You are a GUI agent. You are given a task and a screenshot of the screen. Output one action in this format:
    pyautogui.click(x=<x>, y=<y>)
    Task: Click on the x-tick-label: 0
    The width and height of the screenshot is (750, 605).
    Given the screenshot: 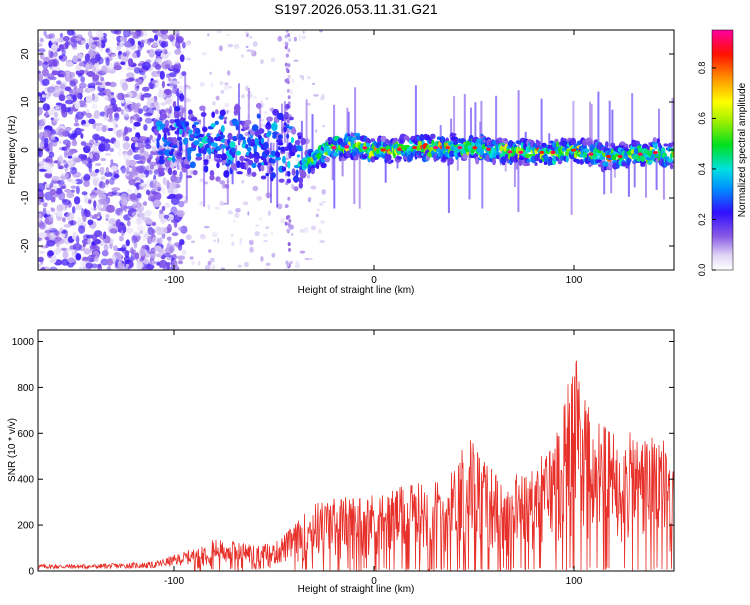 What is the action you would take?
    pyautogui.click(x=374, y=280)
    